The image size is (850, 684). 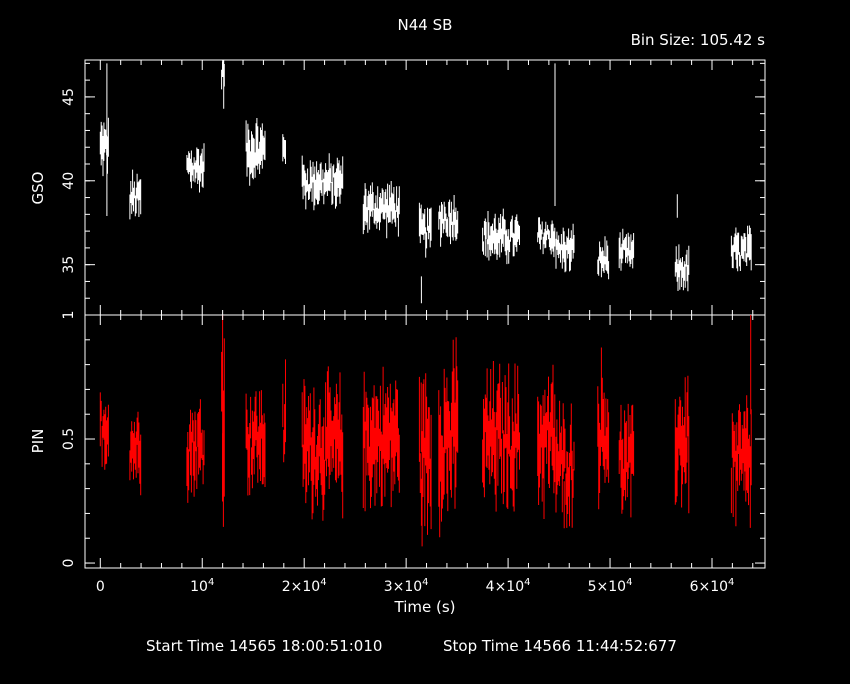 I want to click on x-tick-labels: 0 104 2×104 3×104 4×104 5×104 6×104, so click(x=415, y=586).